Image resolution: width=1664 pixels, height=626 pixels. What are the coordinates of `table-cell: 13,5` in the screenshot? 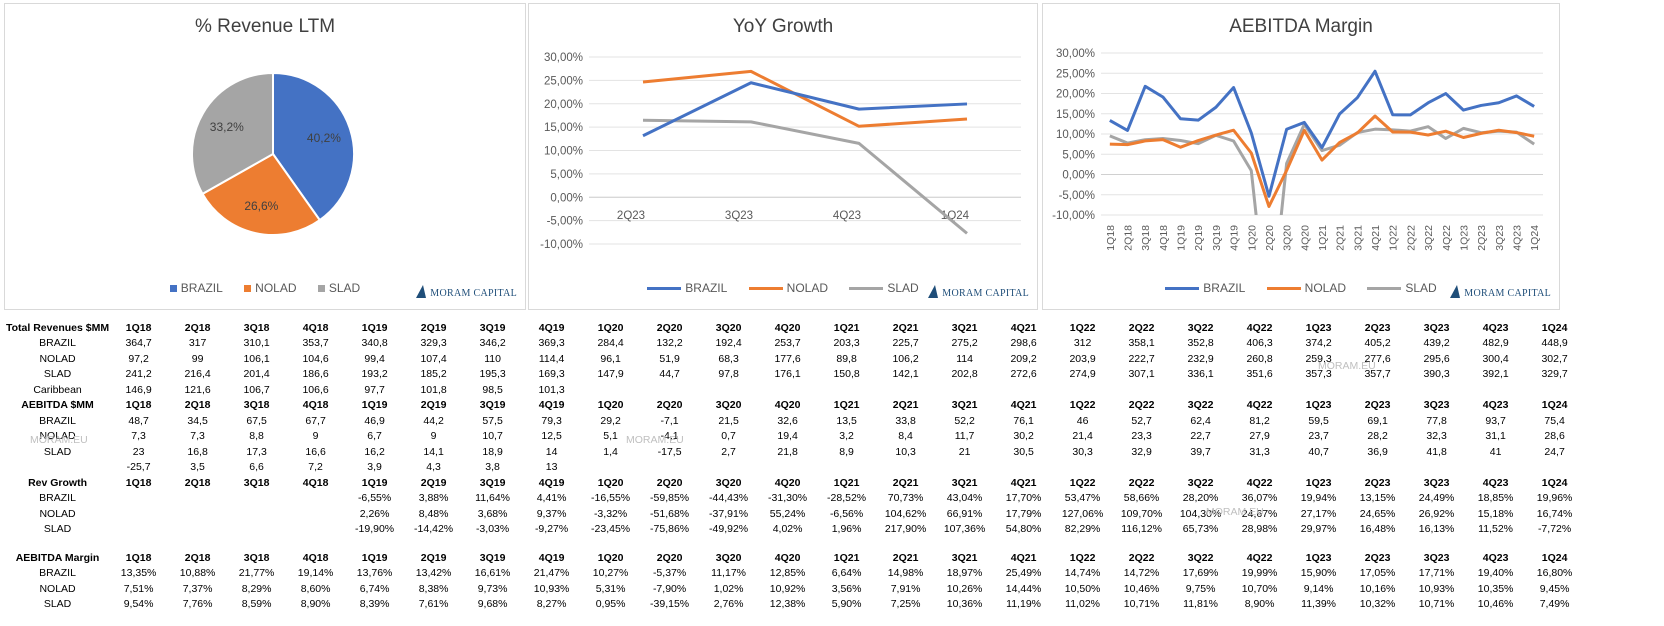 It's located at (846, 420).